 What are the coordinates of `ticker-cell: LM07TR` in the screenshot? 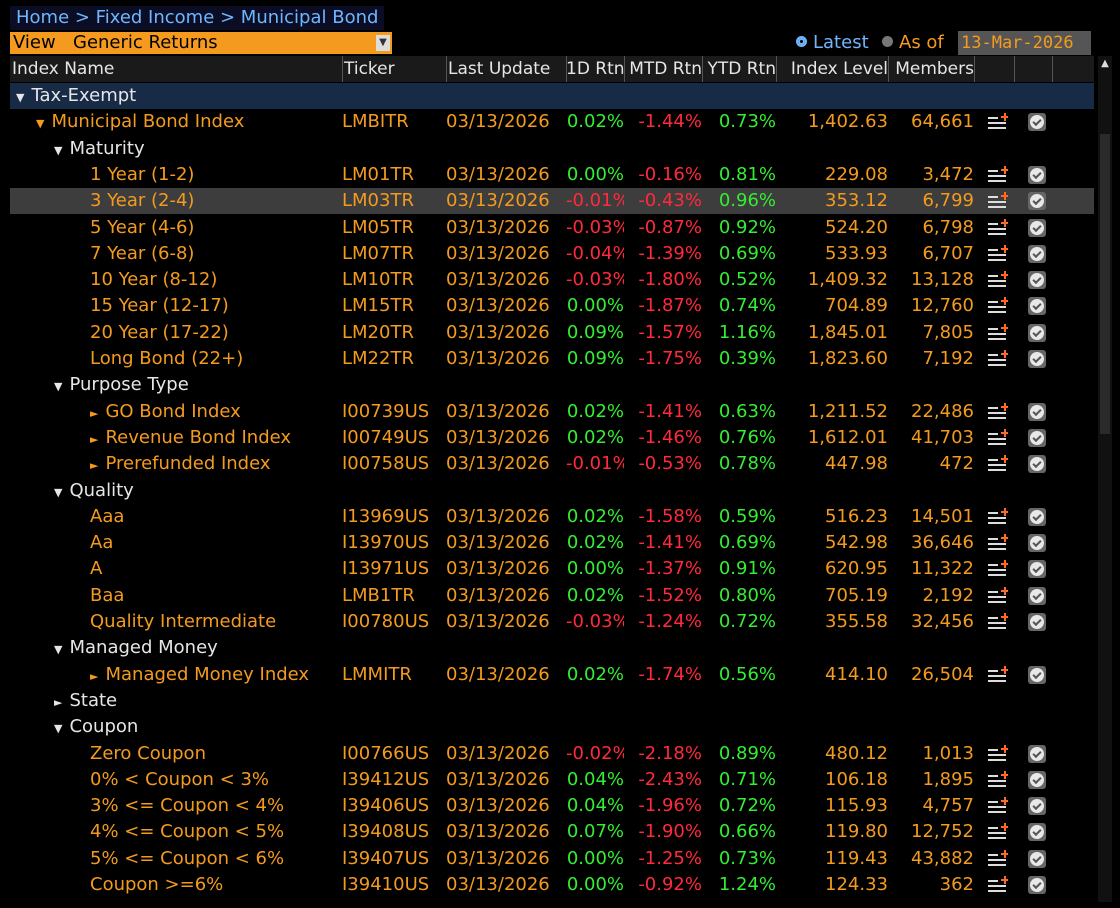 It's located at (378, 253).